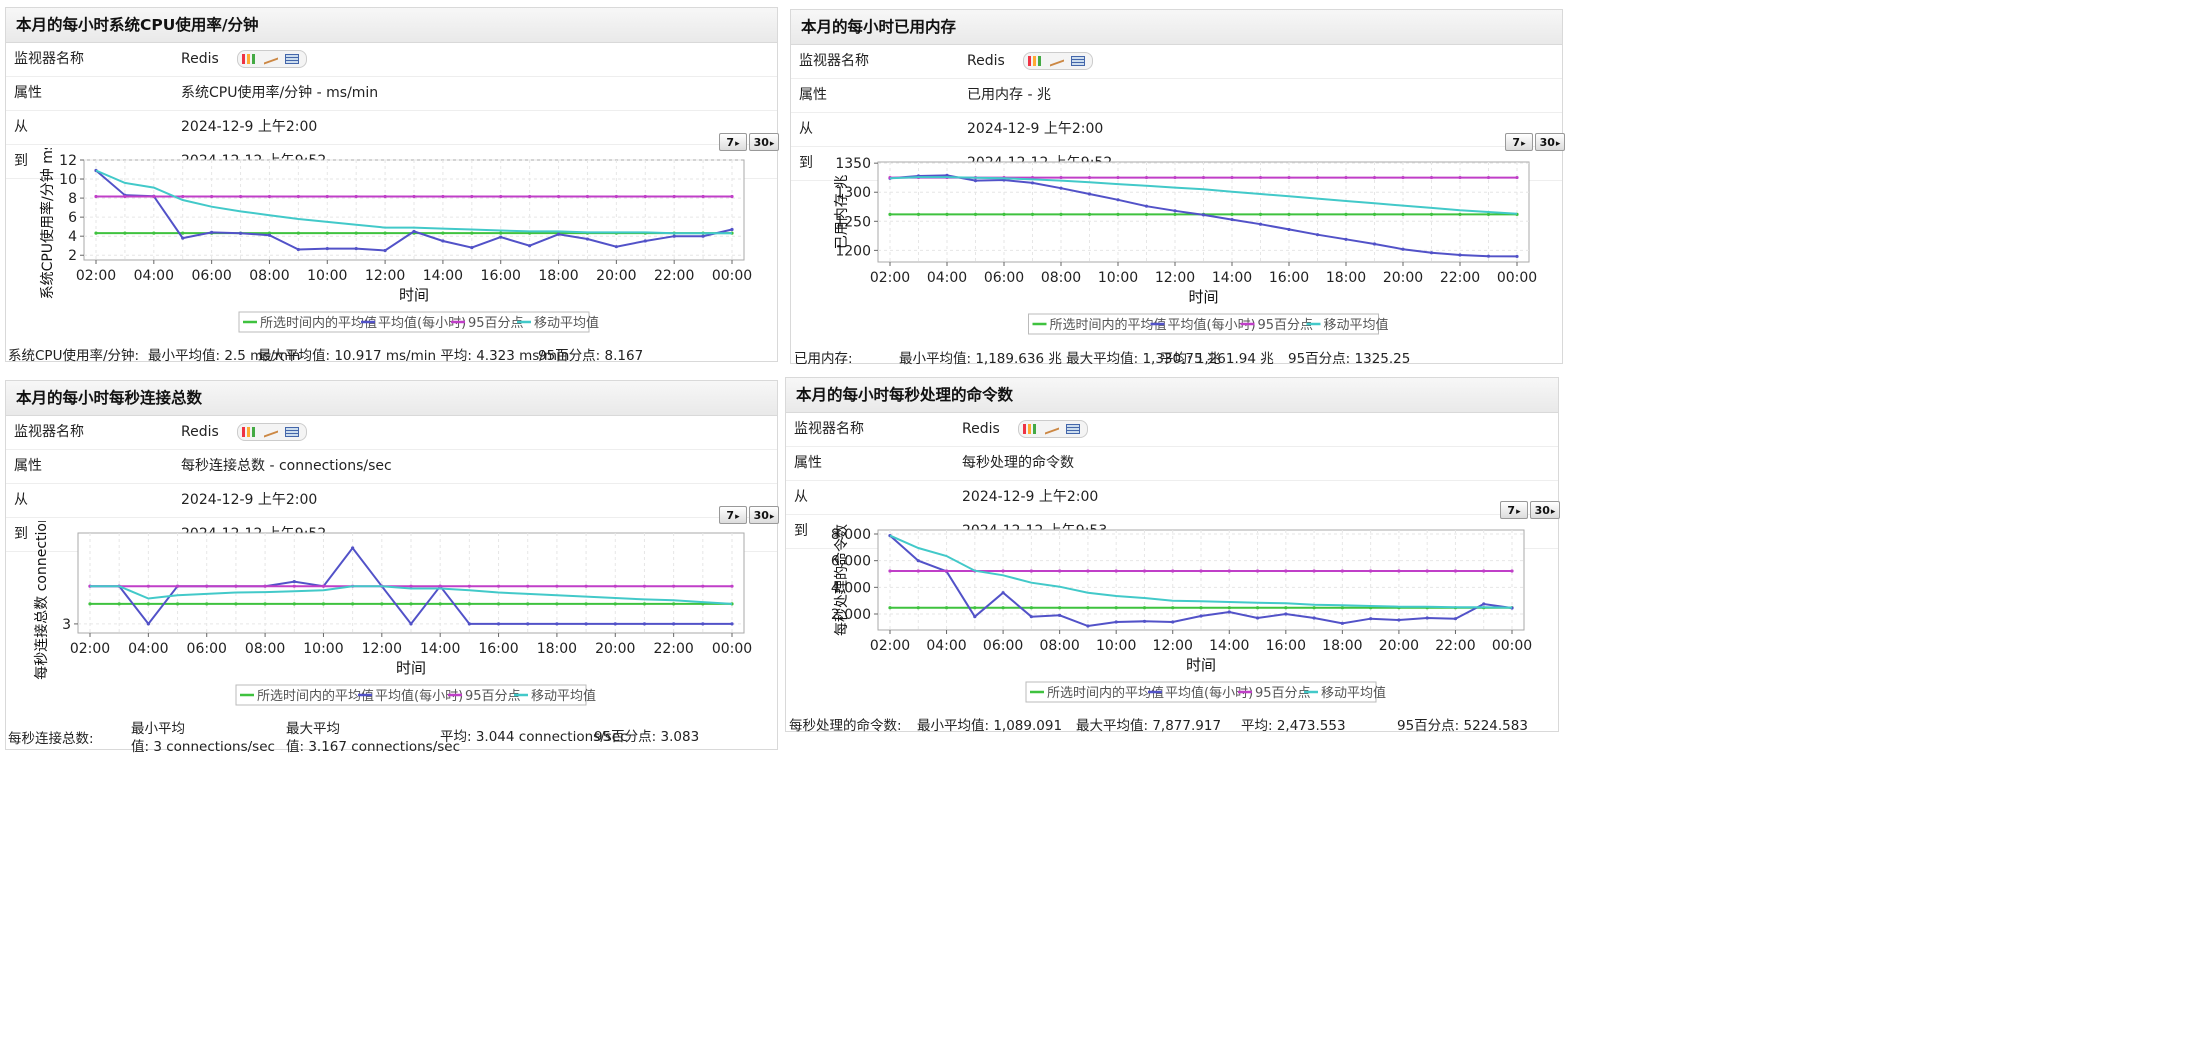 The image size is (2198, 1055). What do you see at coordinates (851, 615) in the screenshot?
I see `y-tick-label: 2,000` at bounding box center [851, 615].